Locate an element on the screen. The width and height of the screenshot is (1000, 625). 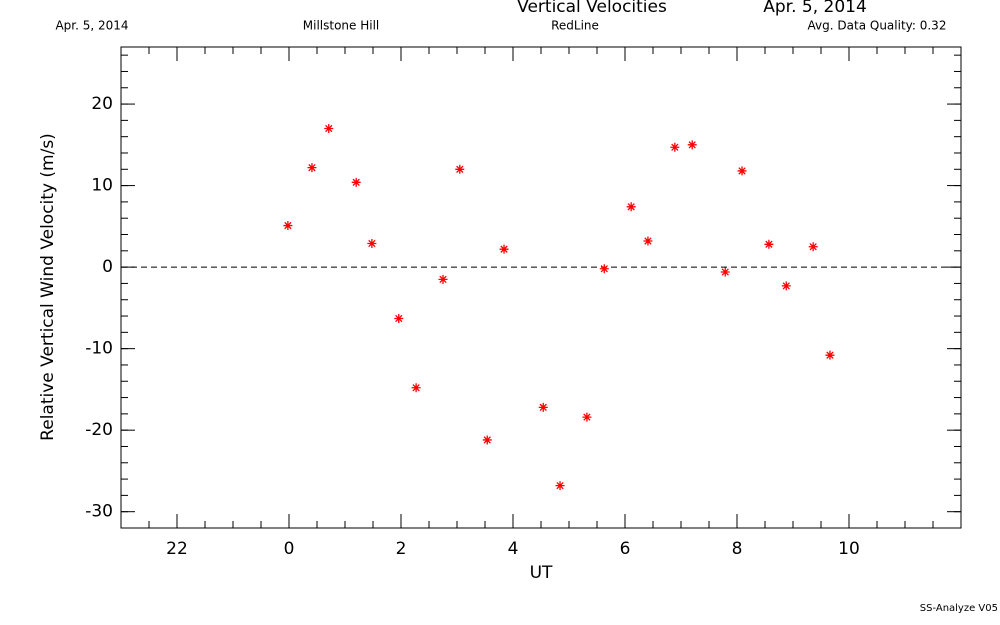
y-tick-label: -20 is located at coordinates (99, 430).